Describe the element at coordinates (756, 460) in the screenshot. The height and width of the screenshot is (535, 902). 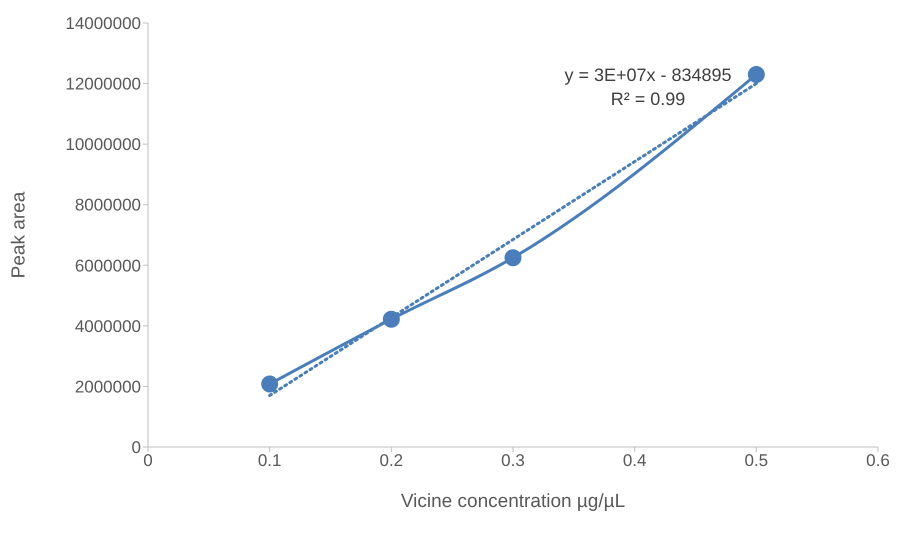
I see `x-tick-label: 0.5` at that location.